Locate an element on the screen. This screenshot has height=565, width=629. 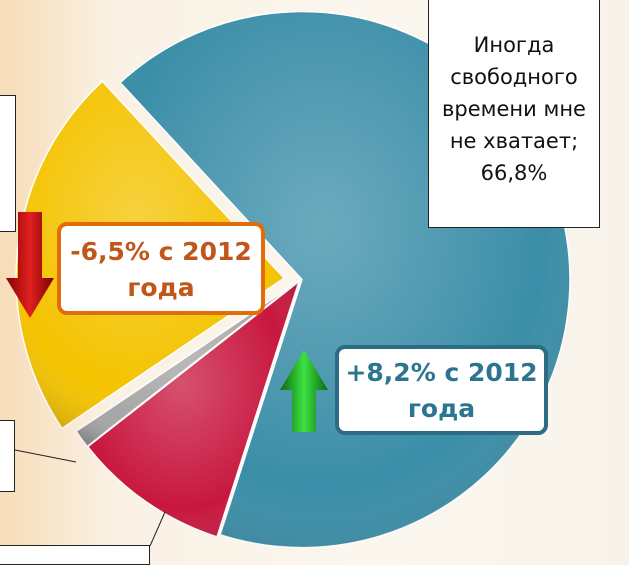
up-arrow is located at coordinates (304, 391).